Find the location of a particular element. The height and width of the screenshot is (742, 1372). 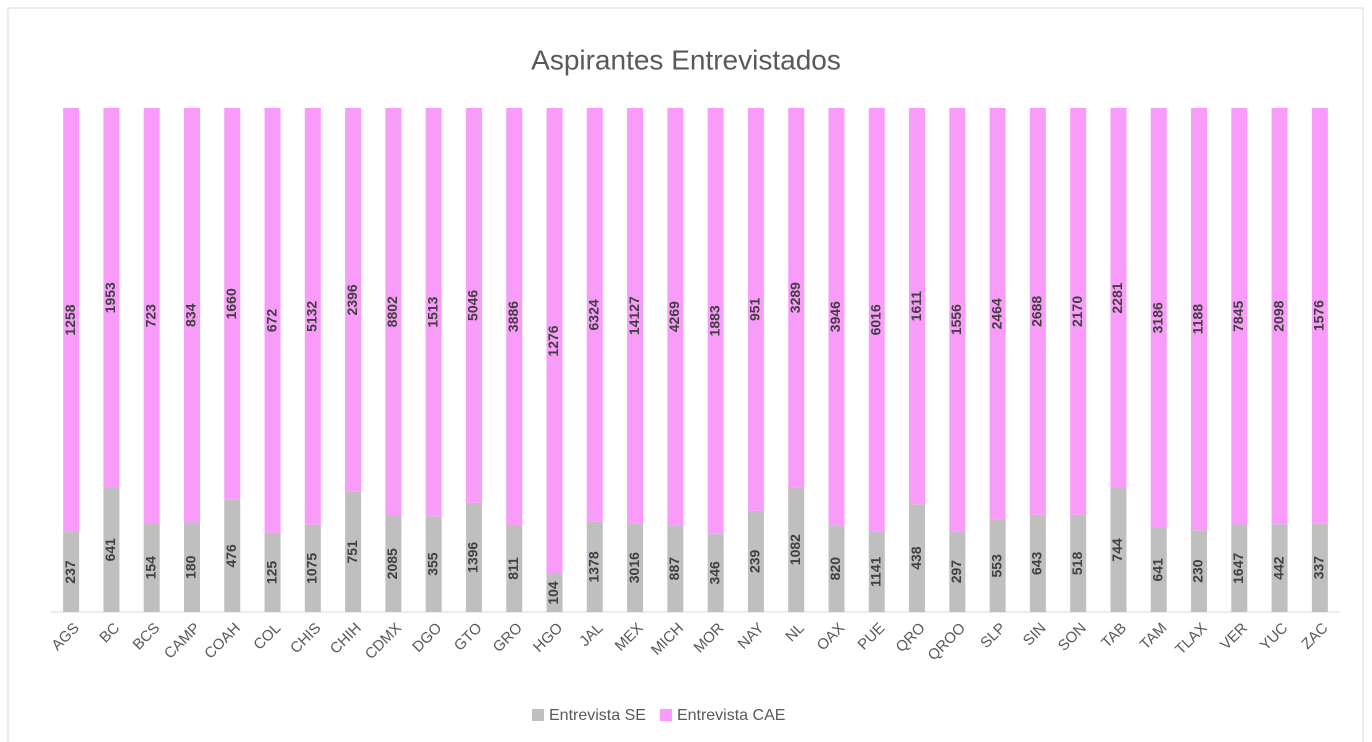

data-label: 346 is located at coordinates (714, 573).